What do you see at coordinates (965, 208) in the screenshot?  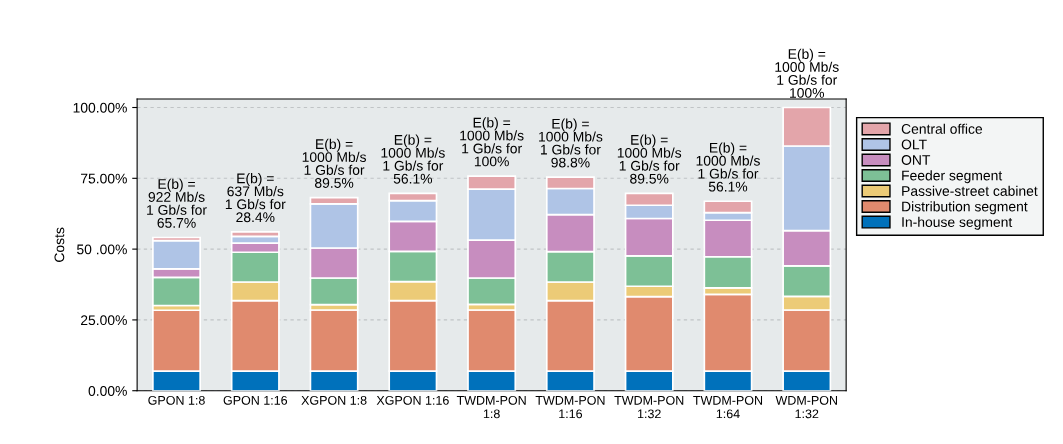 I see `legend-label: Distribution segment` at bounding box center [965, 208].